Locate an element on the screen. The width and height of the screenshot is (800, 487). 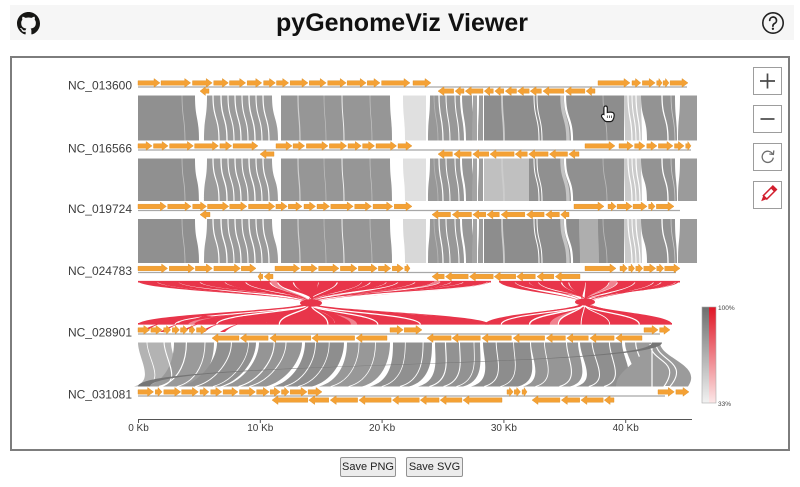
svg-text: NC_013600 is located at coordinates (100, 86).